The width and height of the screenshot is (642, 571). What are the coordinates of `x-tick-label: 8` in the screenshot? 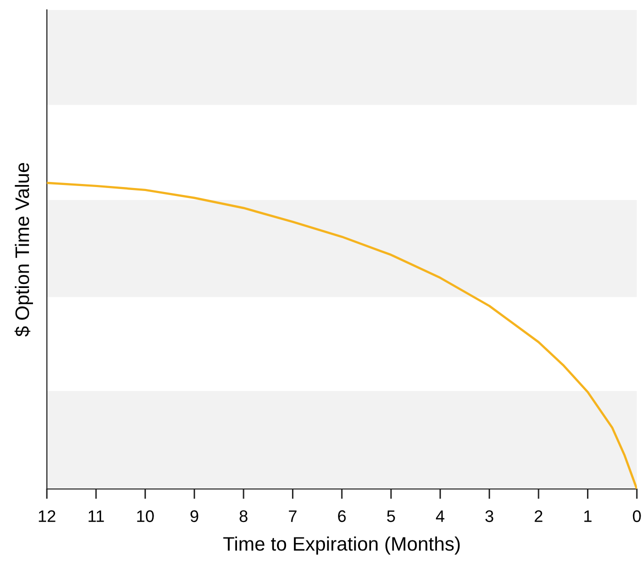 It's located at (244, 516).